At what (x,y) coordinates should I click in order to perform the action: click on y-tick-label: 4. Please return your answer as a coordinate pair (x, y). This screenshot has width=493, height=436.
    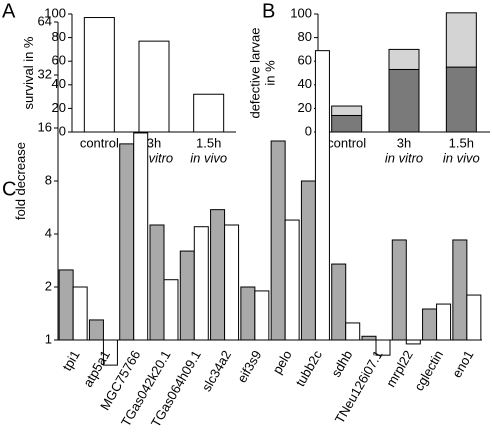
    Looking at the image, I should click on (48, 232).